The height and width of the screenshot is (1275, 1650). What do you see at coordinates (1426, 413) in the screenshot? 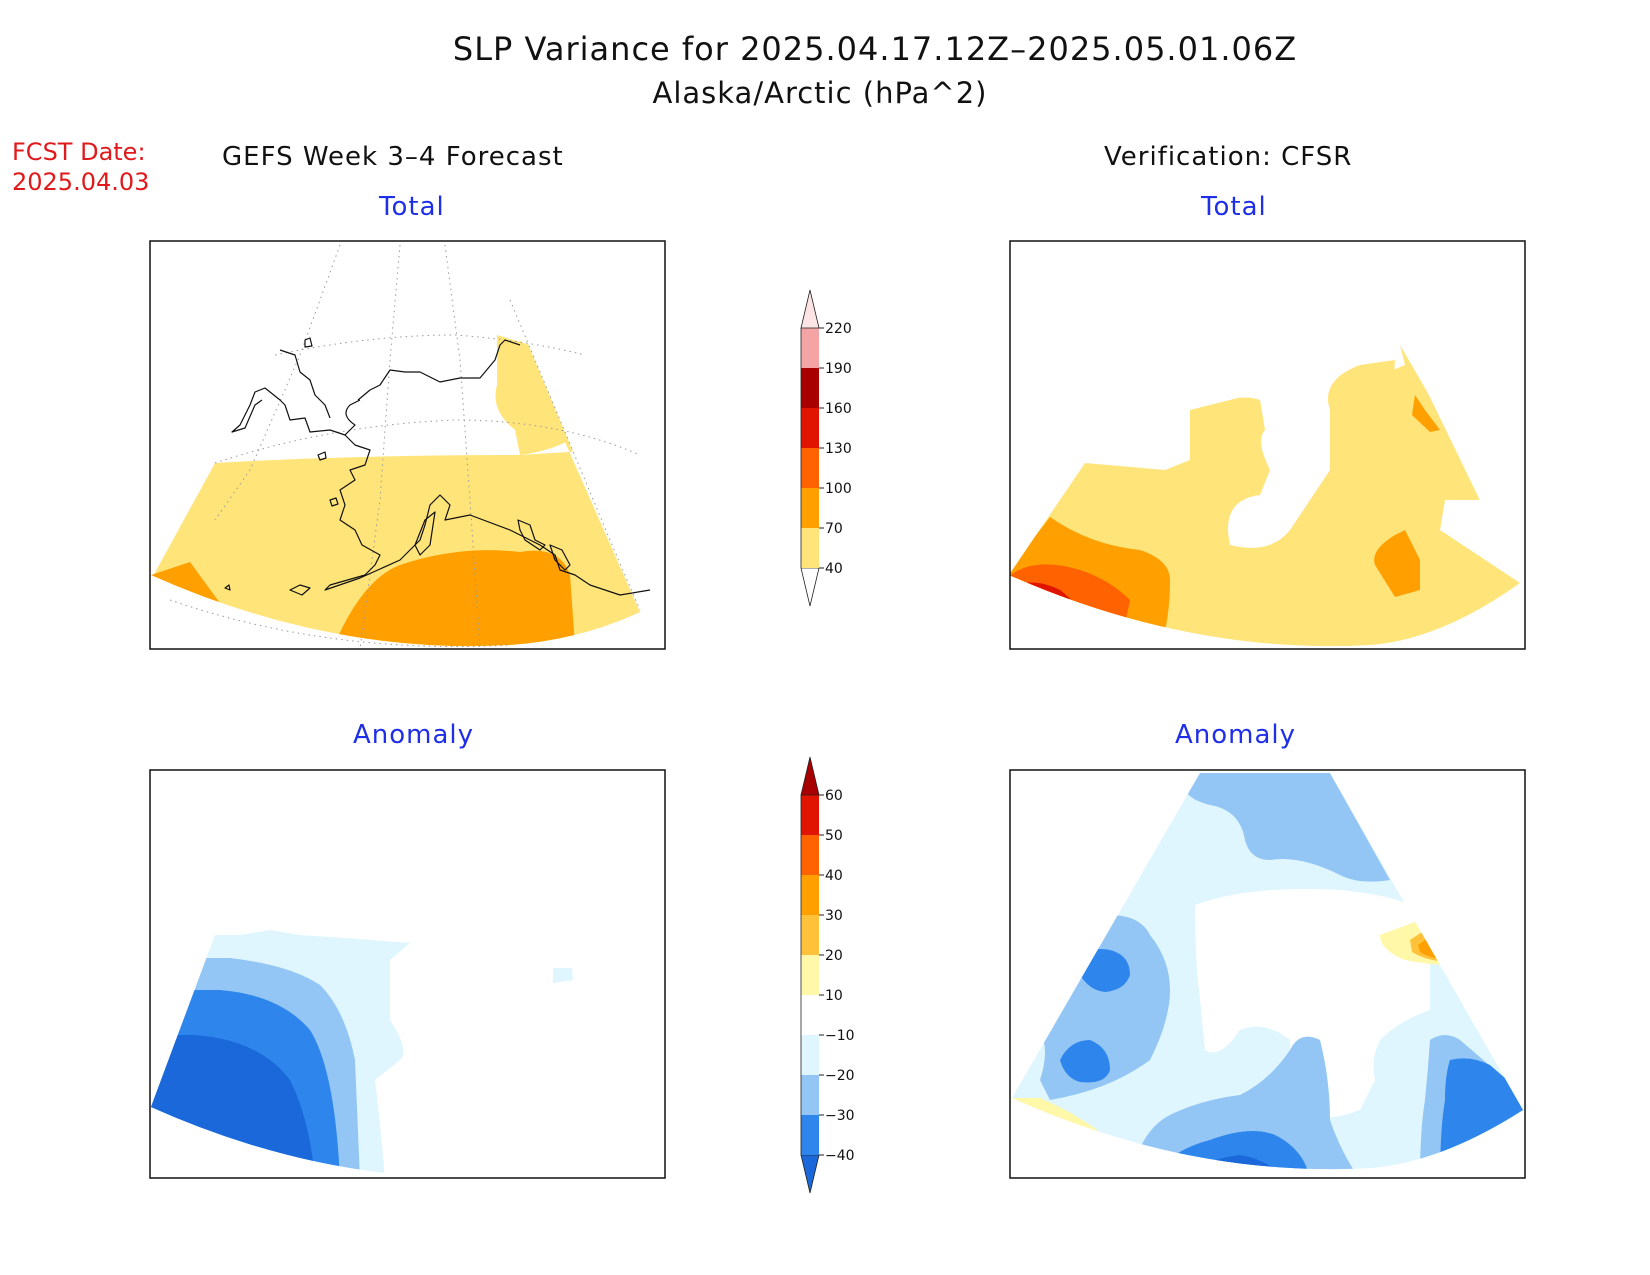
I see `verification-total-70-shade-ne` at bounding box center [1426, 413].